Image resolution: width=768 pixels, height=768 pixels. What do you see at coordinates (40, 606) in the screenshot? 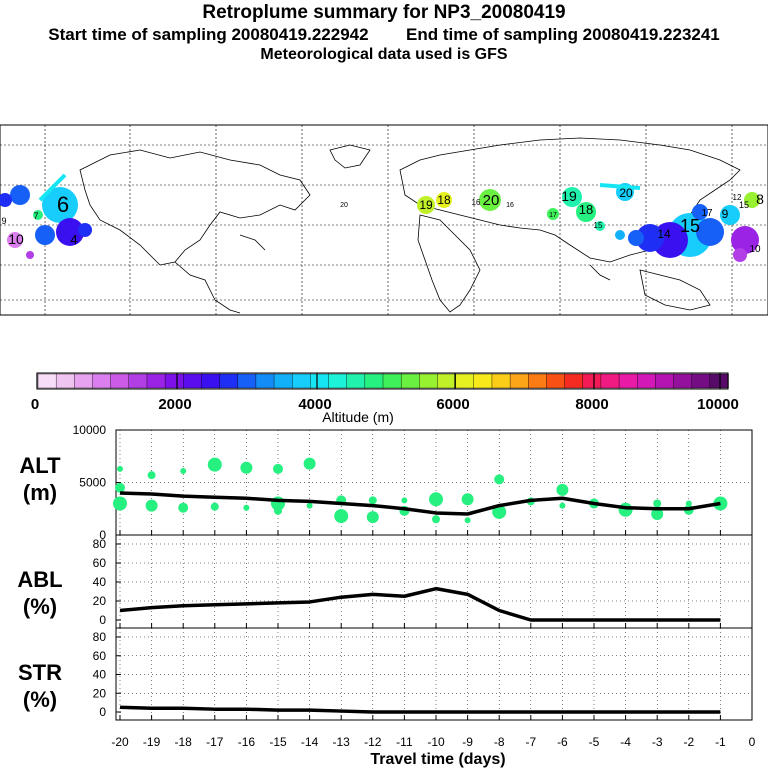
I see `panel-ylabel-unit: (%)` at bounding box center [40, 606].